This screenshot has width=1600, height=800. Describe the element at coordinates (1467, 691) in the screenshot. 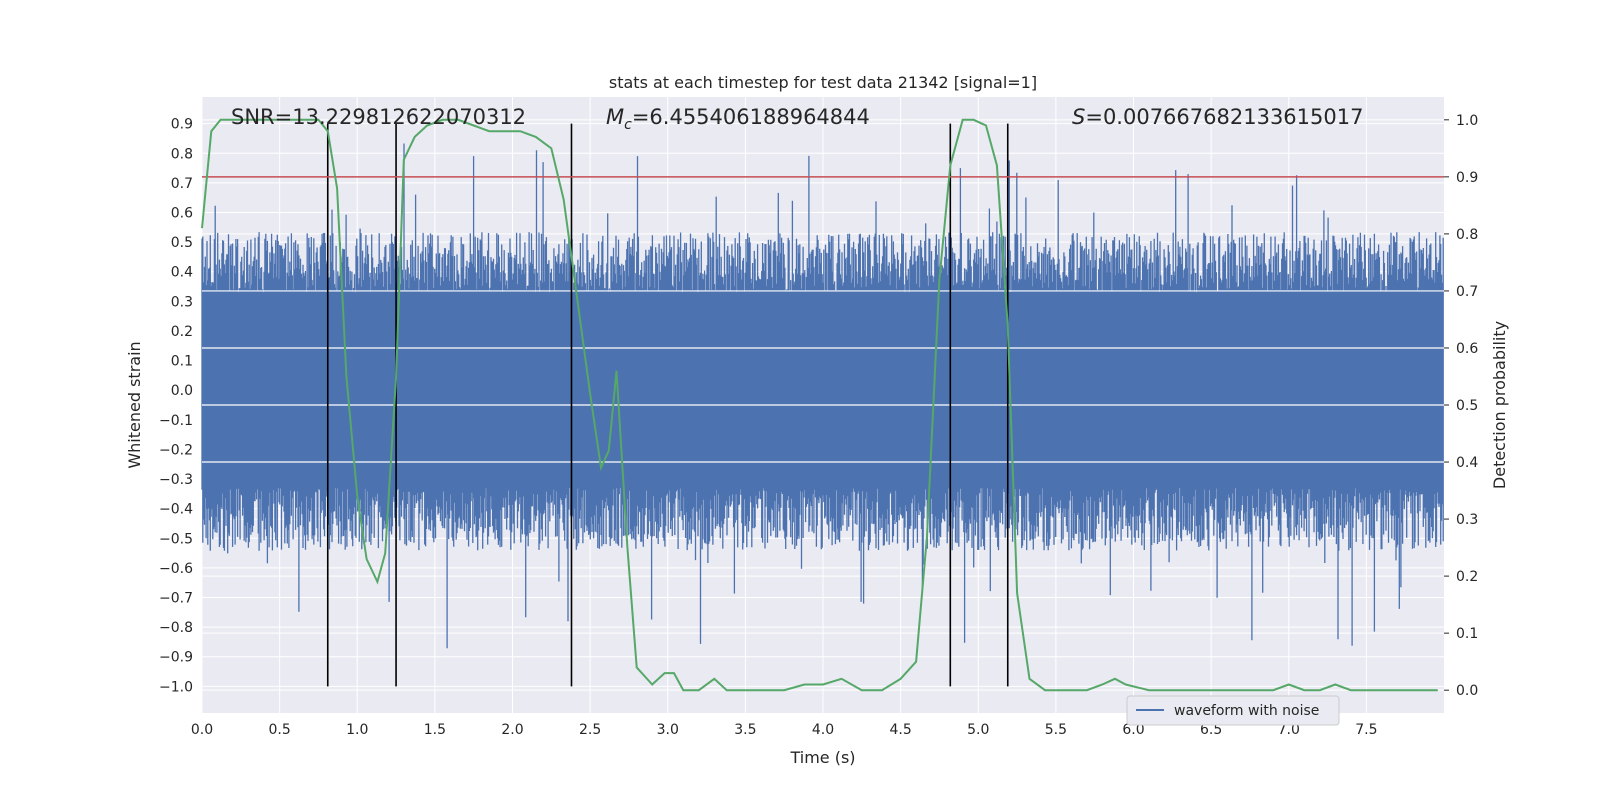

I see `y-right-tick-label: 0.0` at that location.